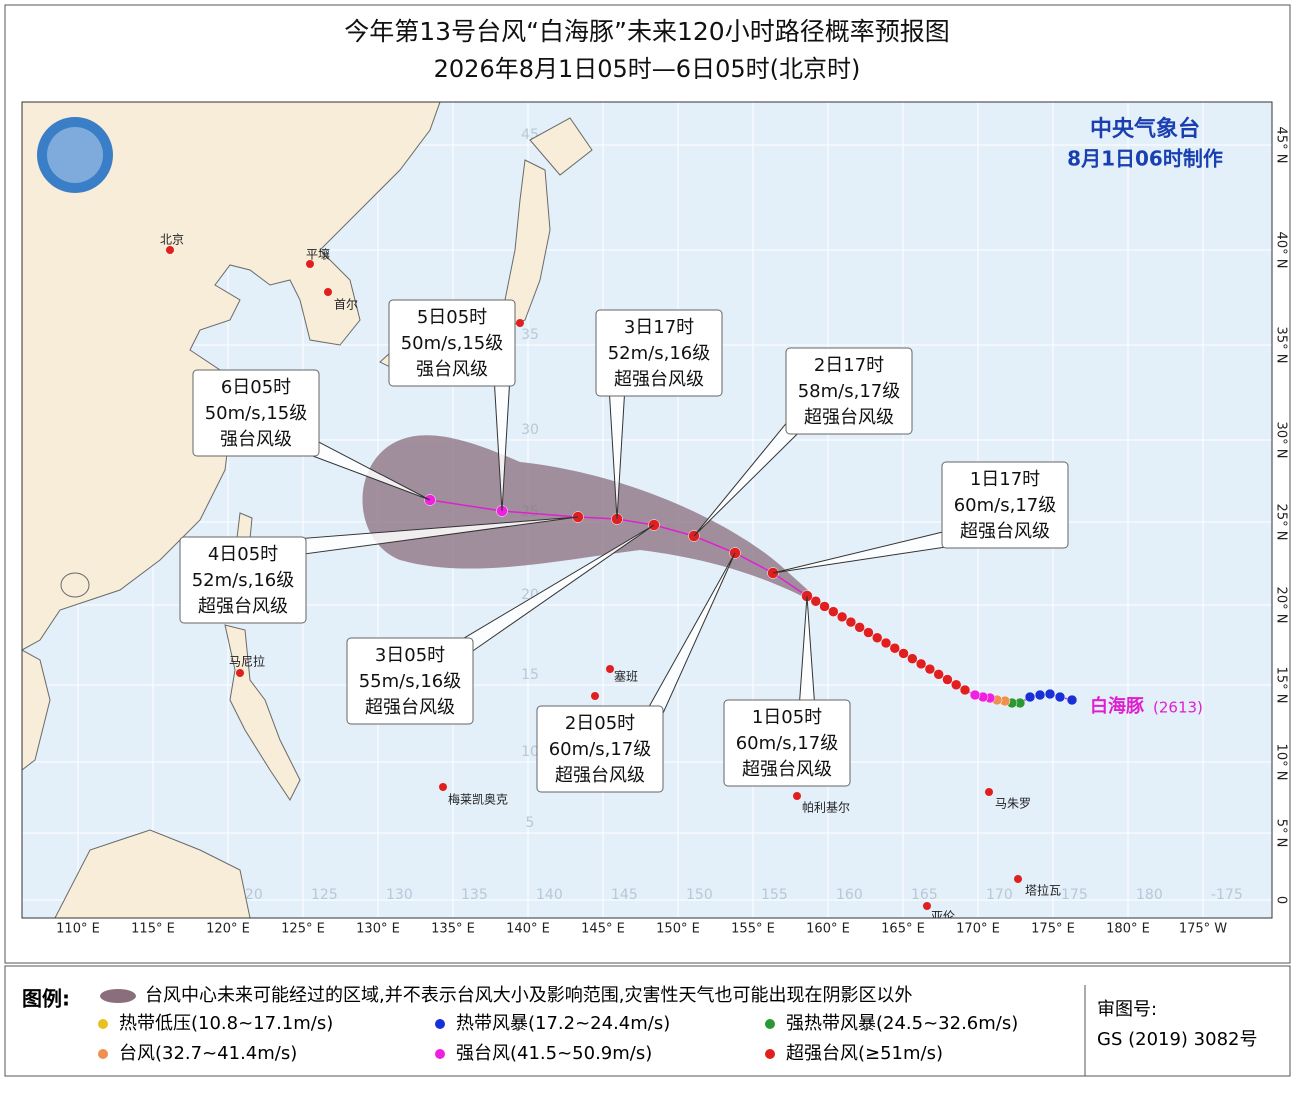 This screenshot has width=1295, height=1103. I want to click on city-label: 马朱罗, so click(1013, 804).